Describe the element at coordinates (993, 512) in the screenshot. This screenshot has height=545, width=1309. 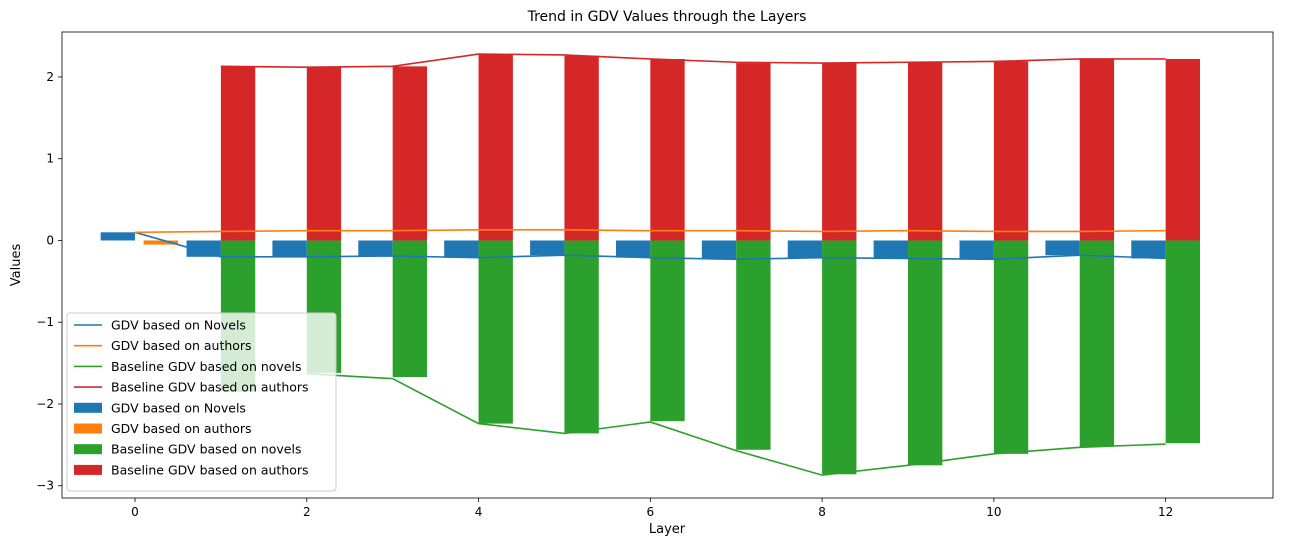
I see `x-tick-label: 10` at that location.